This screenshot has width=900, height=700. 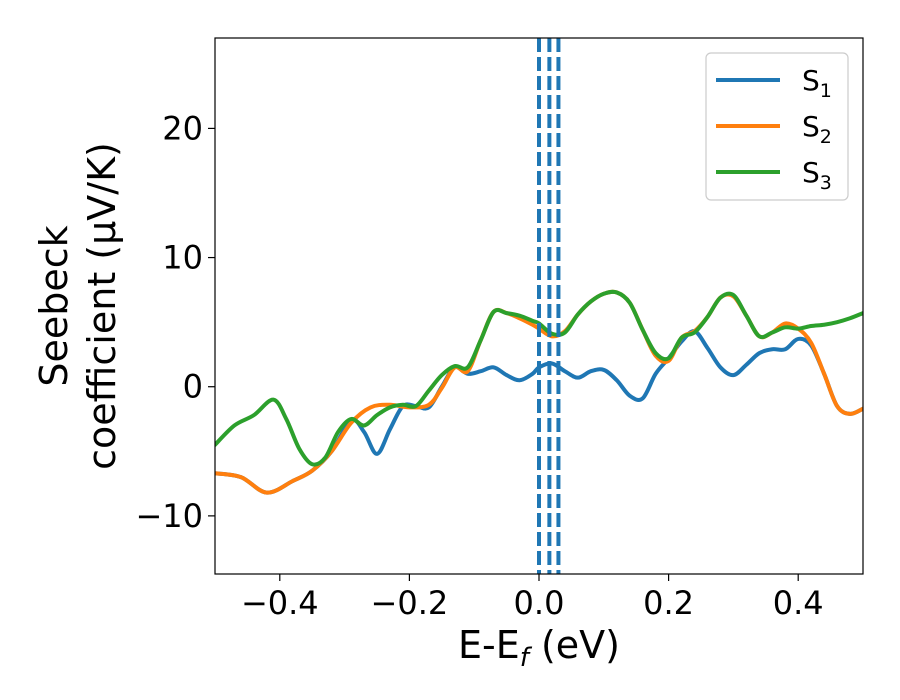 I want to click on x-ticks: −0.4 −0.2 0.0 0.2 0.4, so click(x=532, y=598).